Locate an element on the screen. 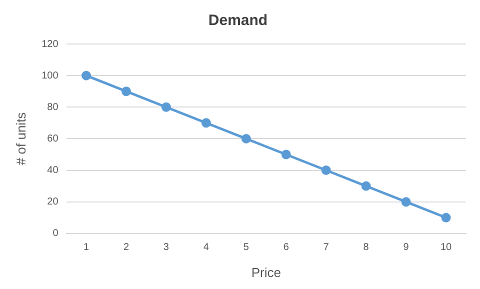 This screenshot has height=289, width=480. x-tick-label: 3 is located at coordinates (166, 248).